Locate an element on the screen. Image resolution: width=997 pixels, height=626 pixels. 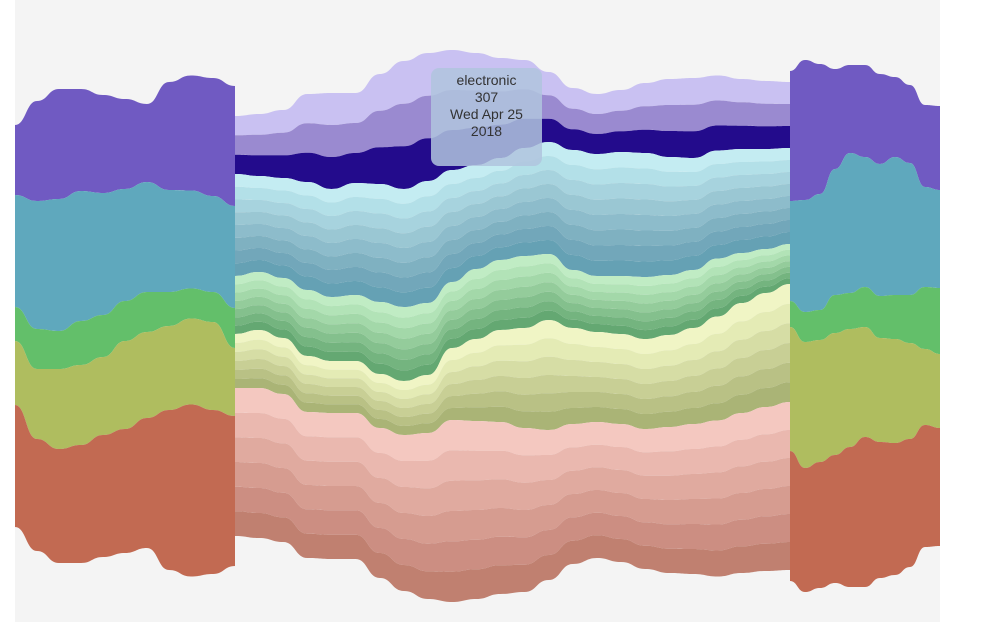
tooltip-value: 307 is located at coordinates (486, 97).